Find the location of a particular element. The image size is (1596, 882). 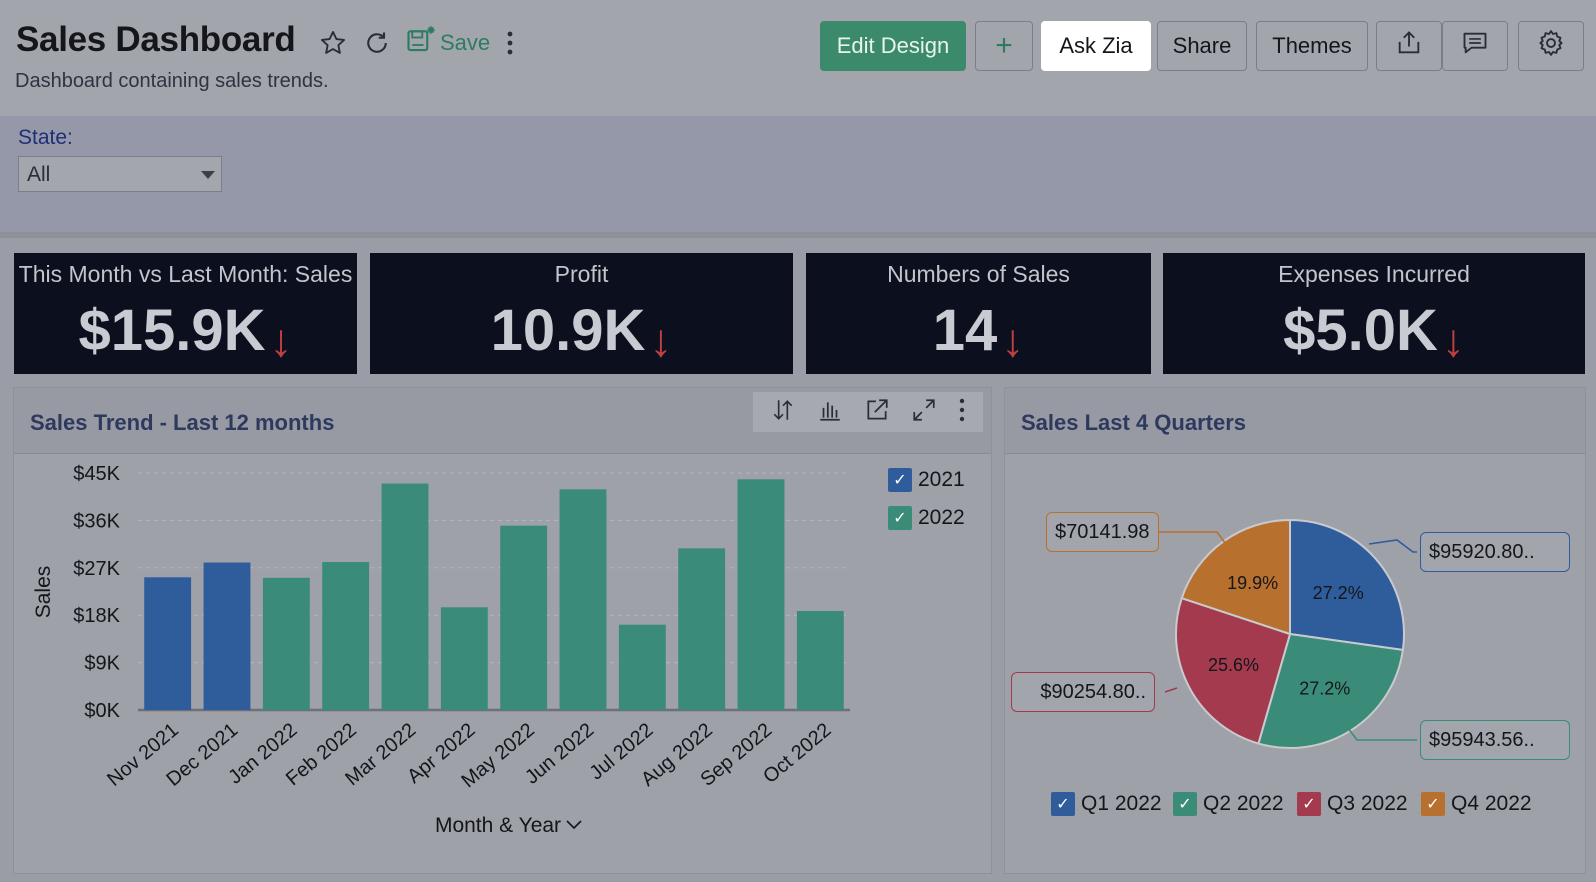

state-filter-value: All is located at coordinates (39, 174).